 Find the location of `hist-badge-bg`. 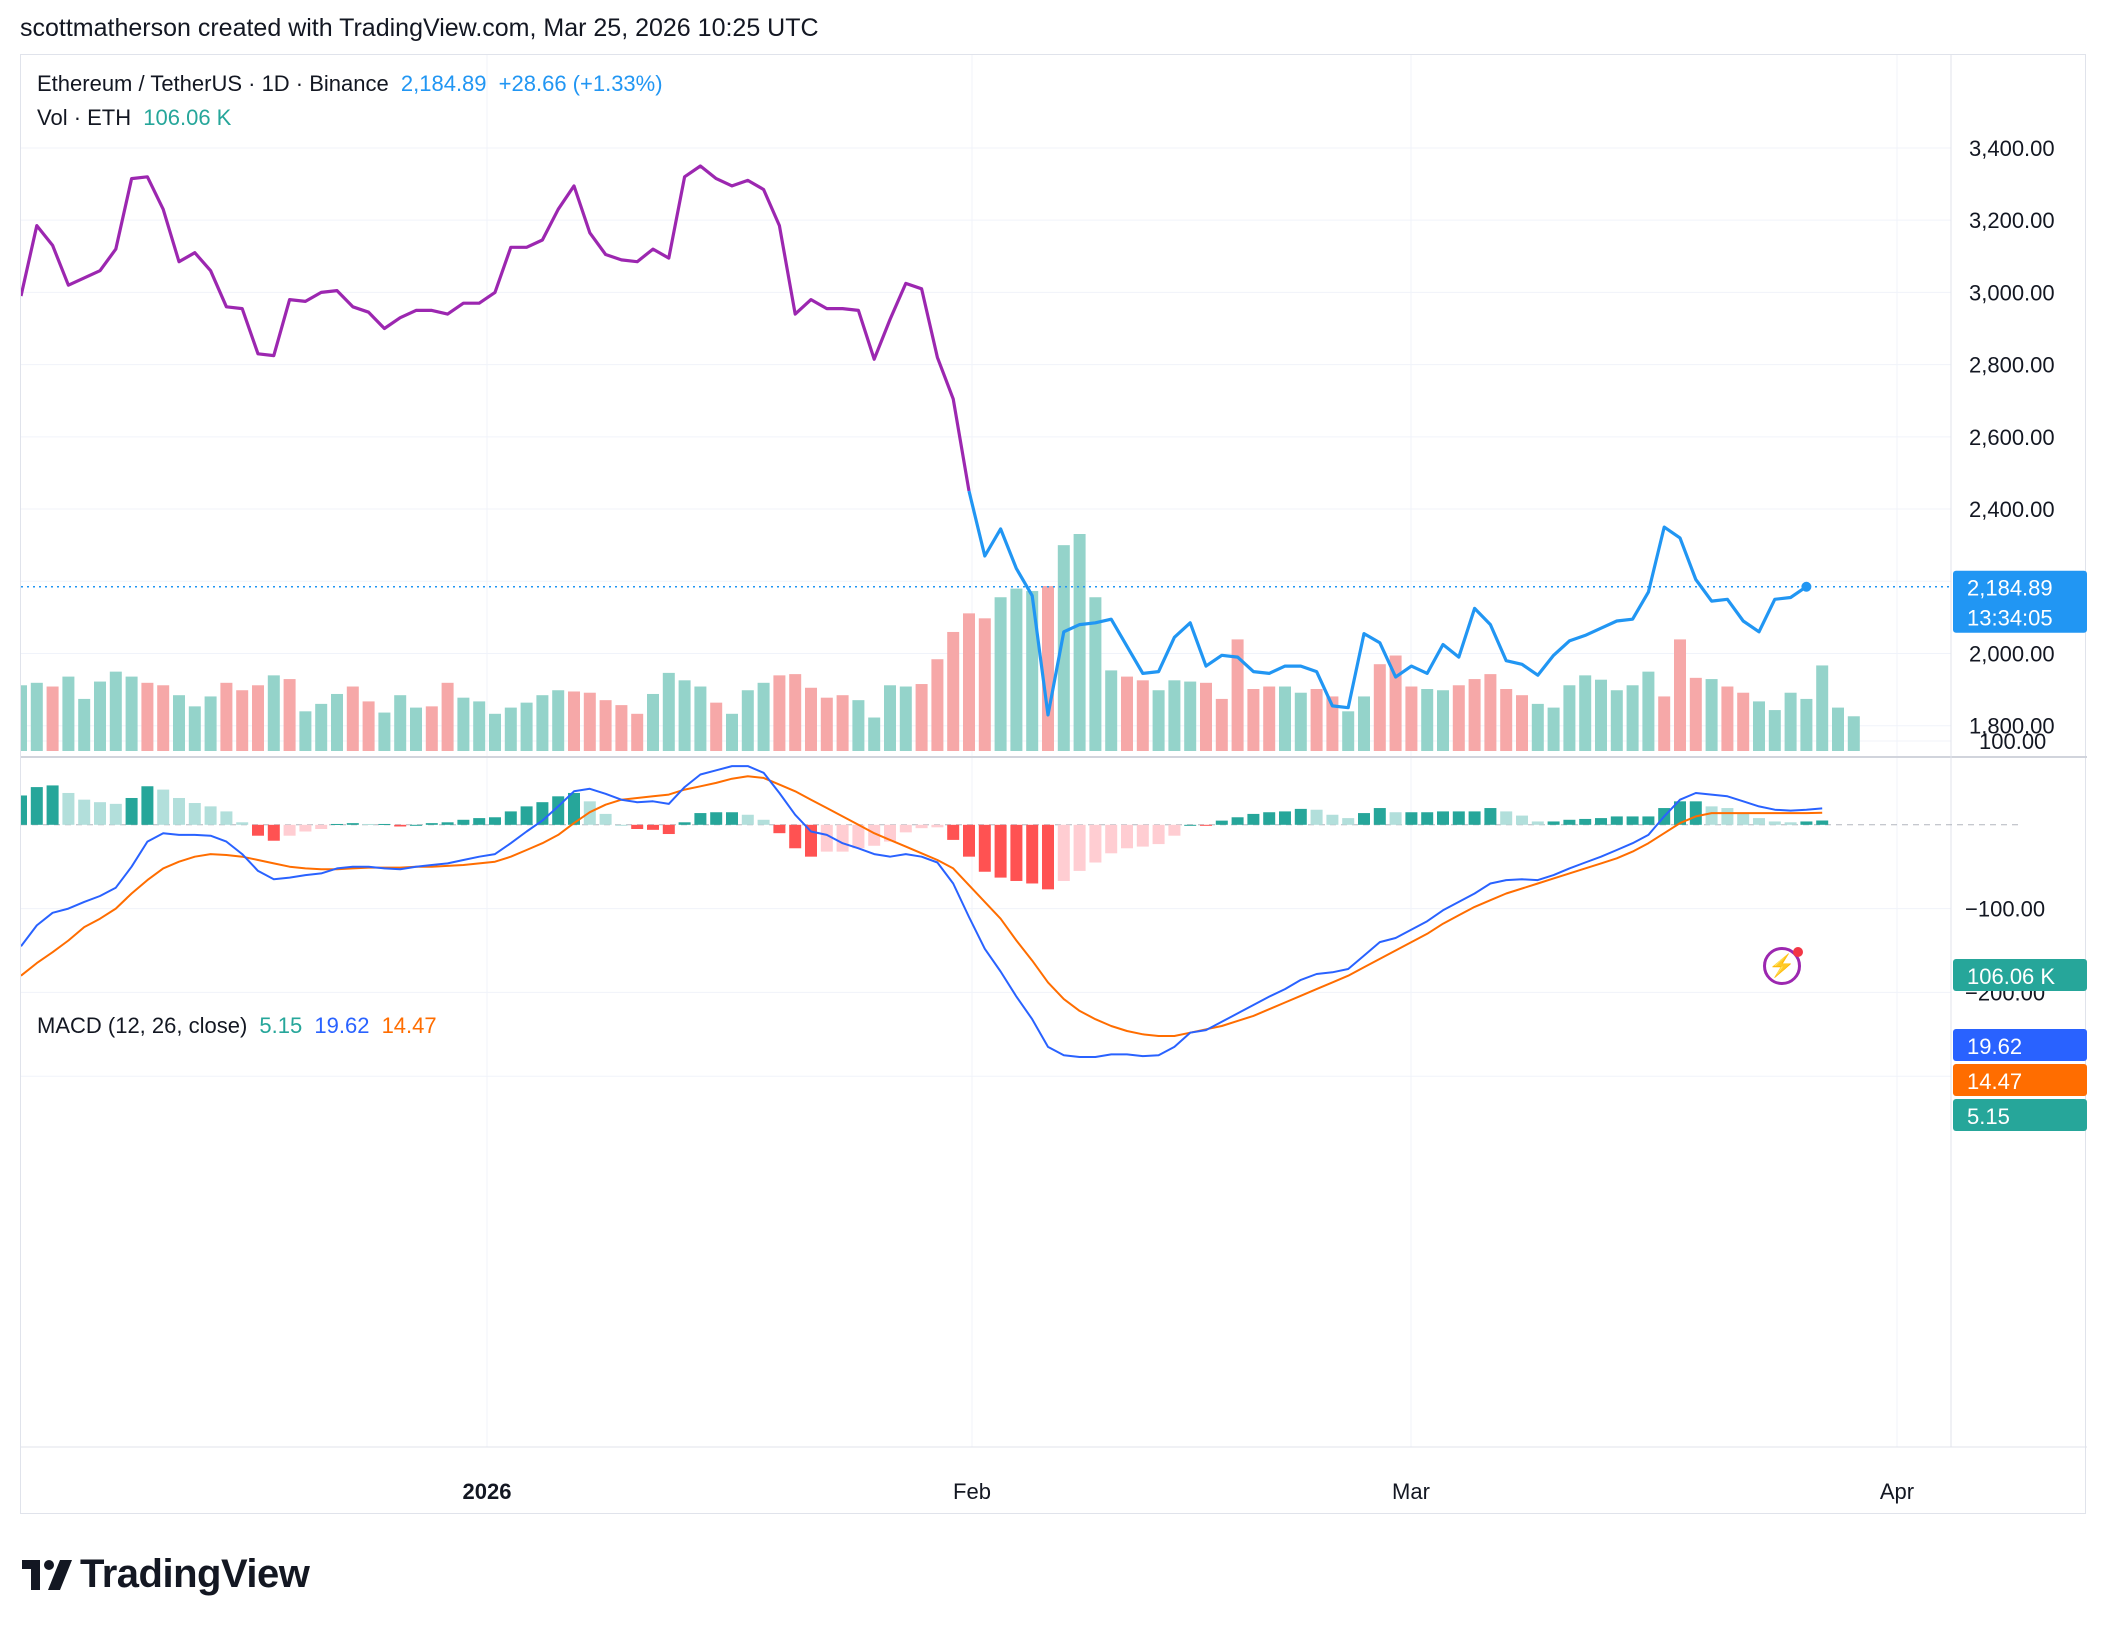

hist-badge-bg is located at coordinates (2020, 1115).